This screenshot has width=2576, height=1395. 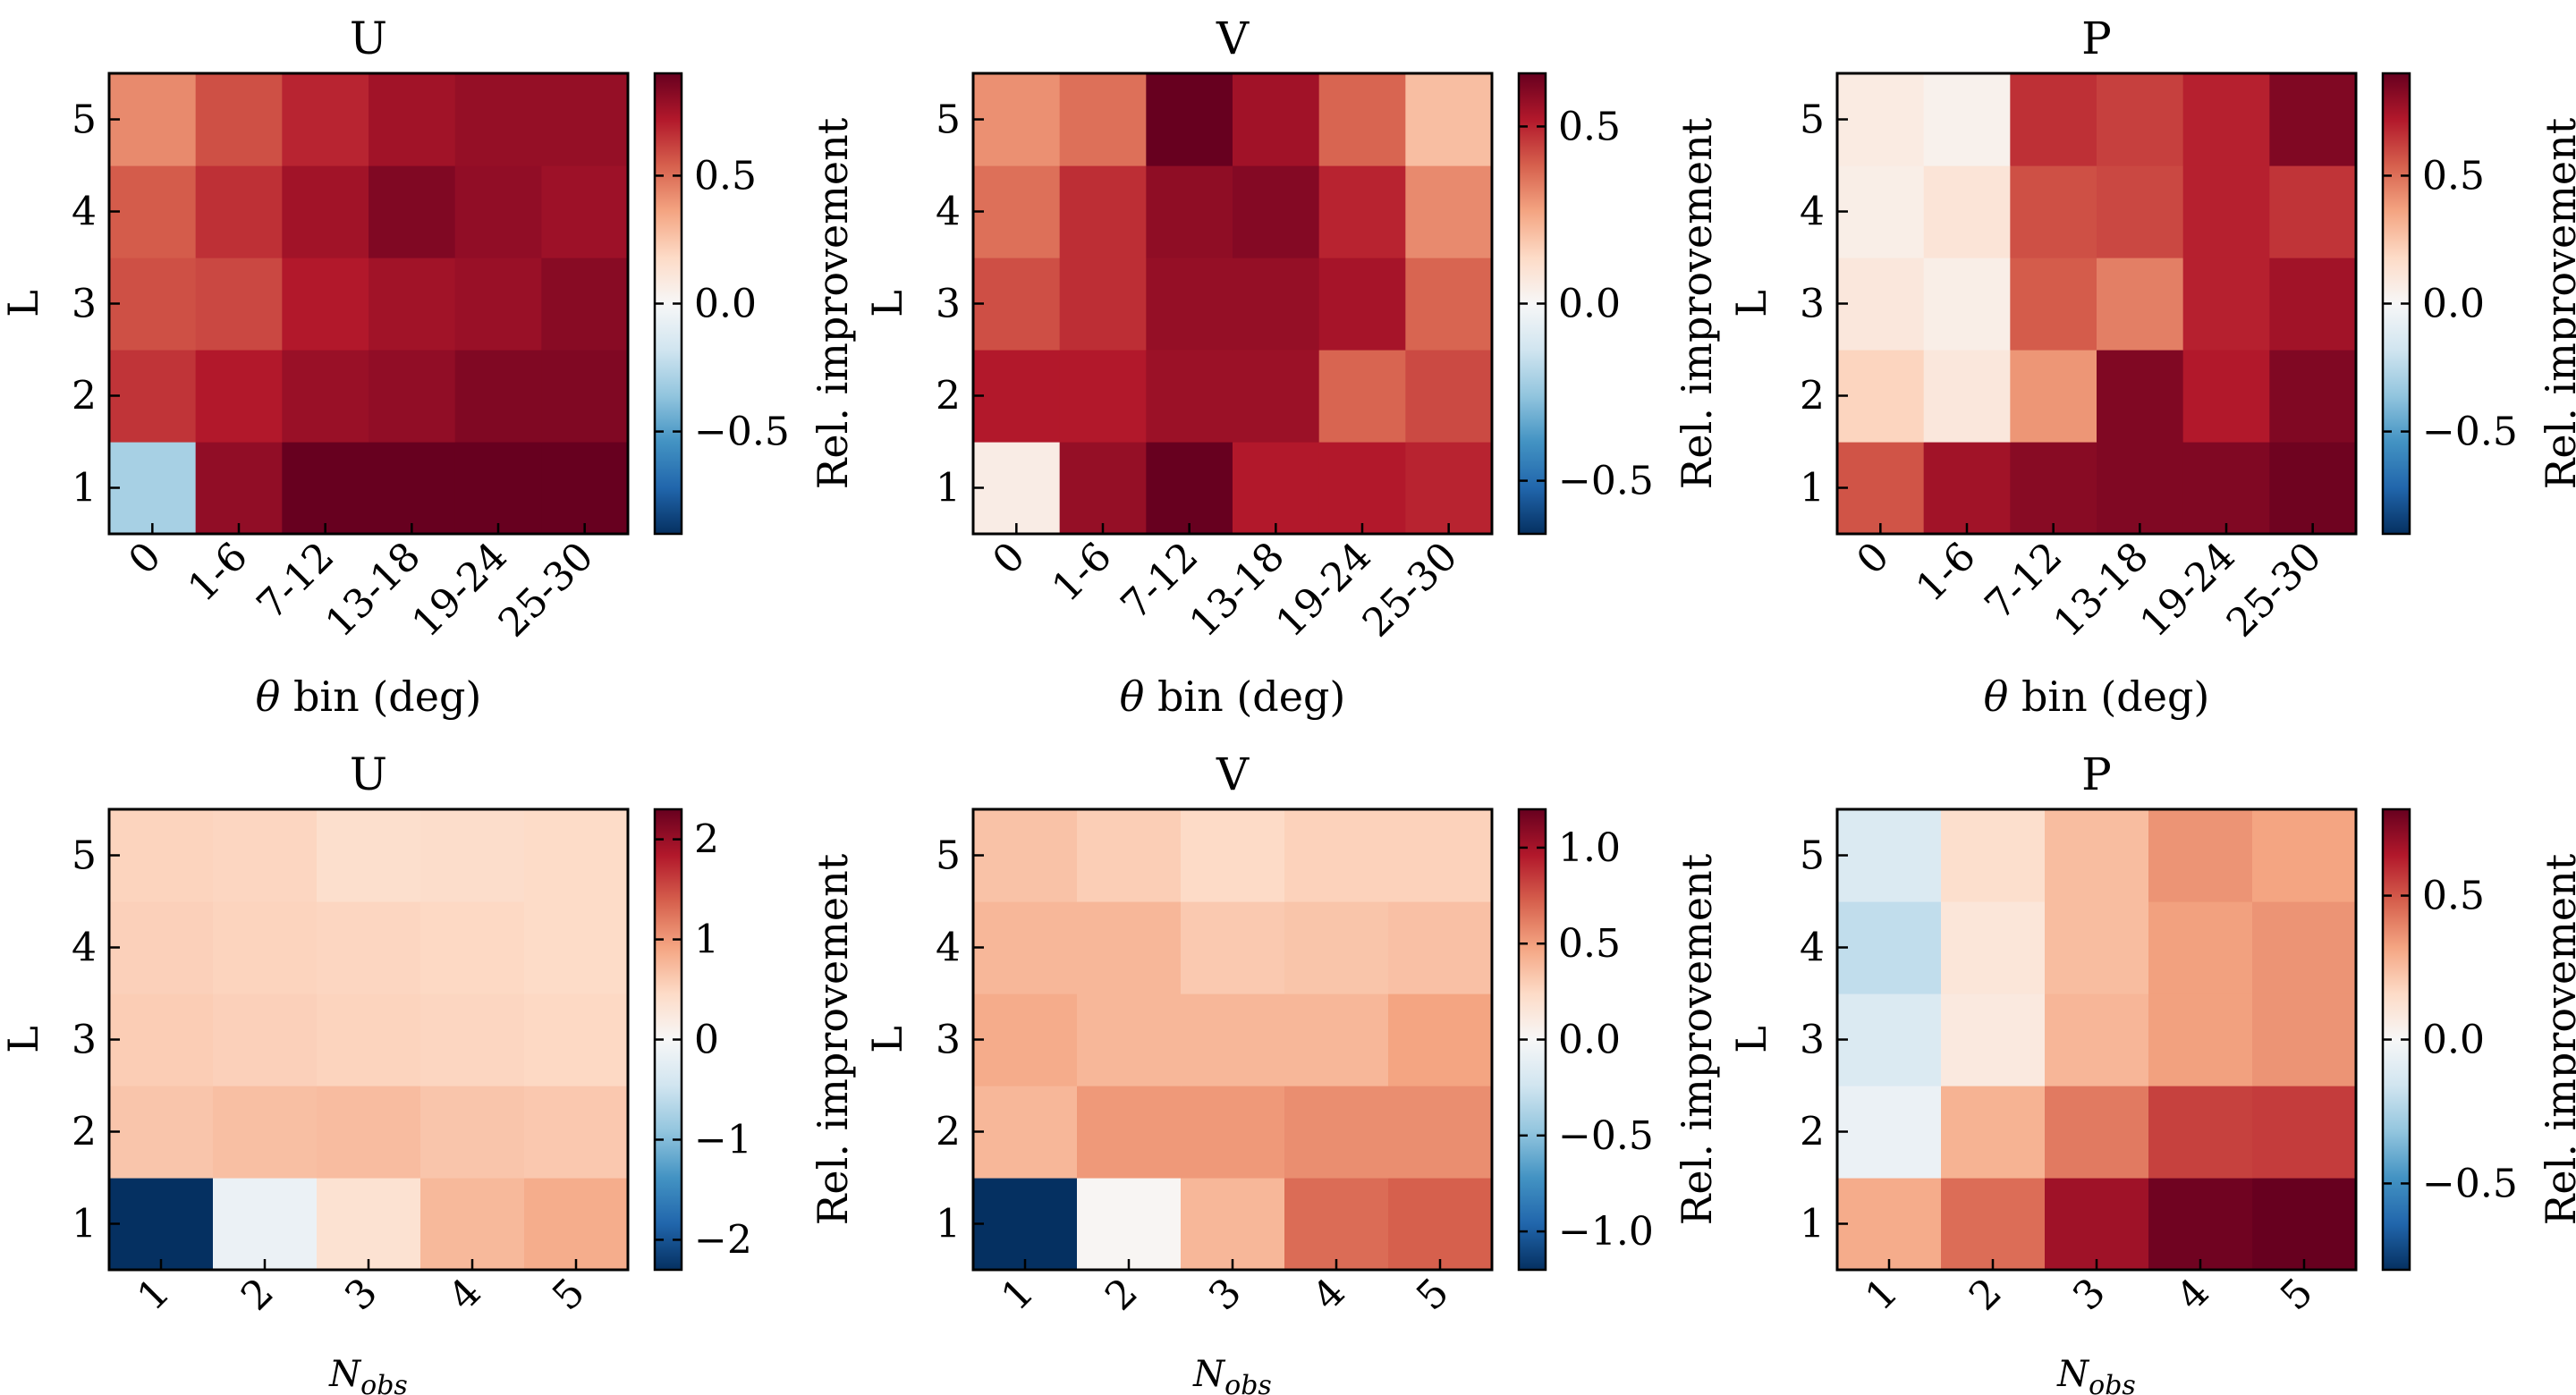 What do you see at coordinates (1082, 572) in the screenshot?
I see `x-tick-label: 1-6` at bounding box center [1082, 572].